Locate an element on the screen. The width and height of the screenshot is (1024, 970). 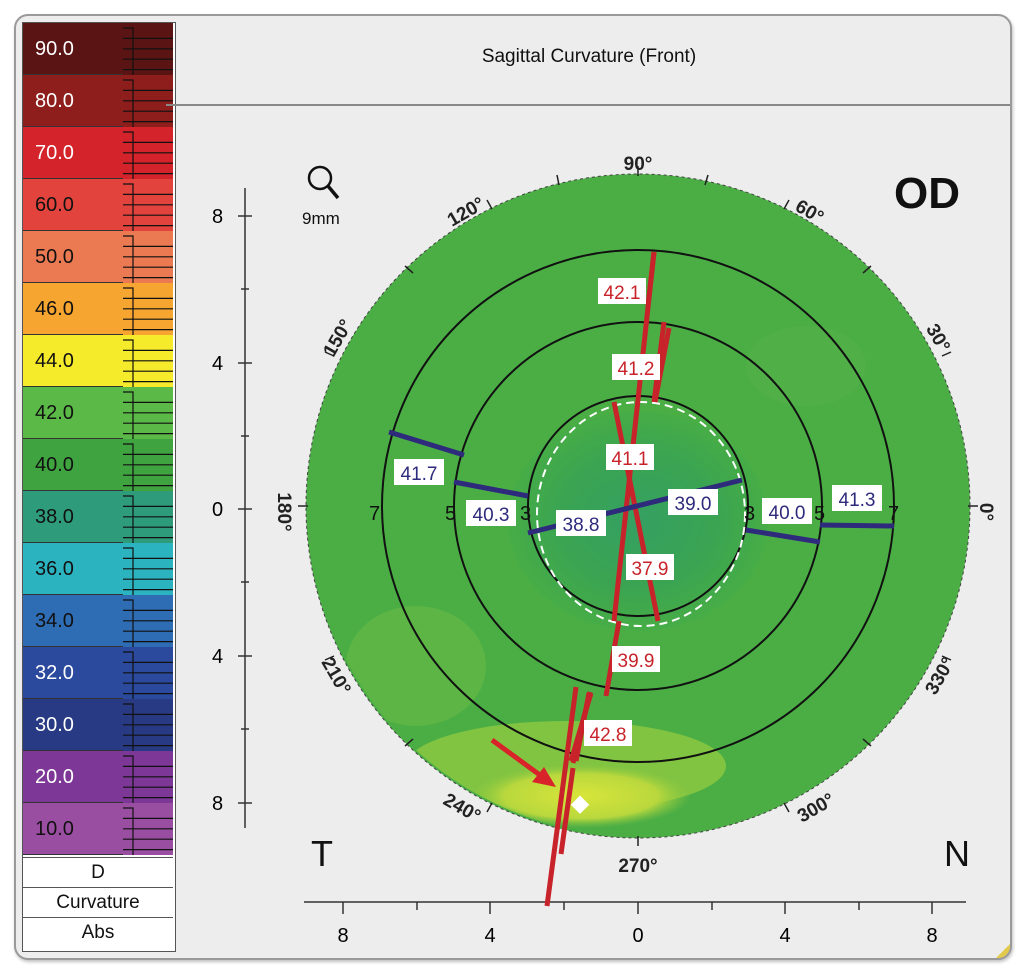
y-axis: 8 4 0 4 8 is located at coordinates (232, 508).